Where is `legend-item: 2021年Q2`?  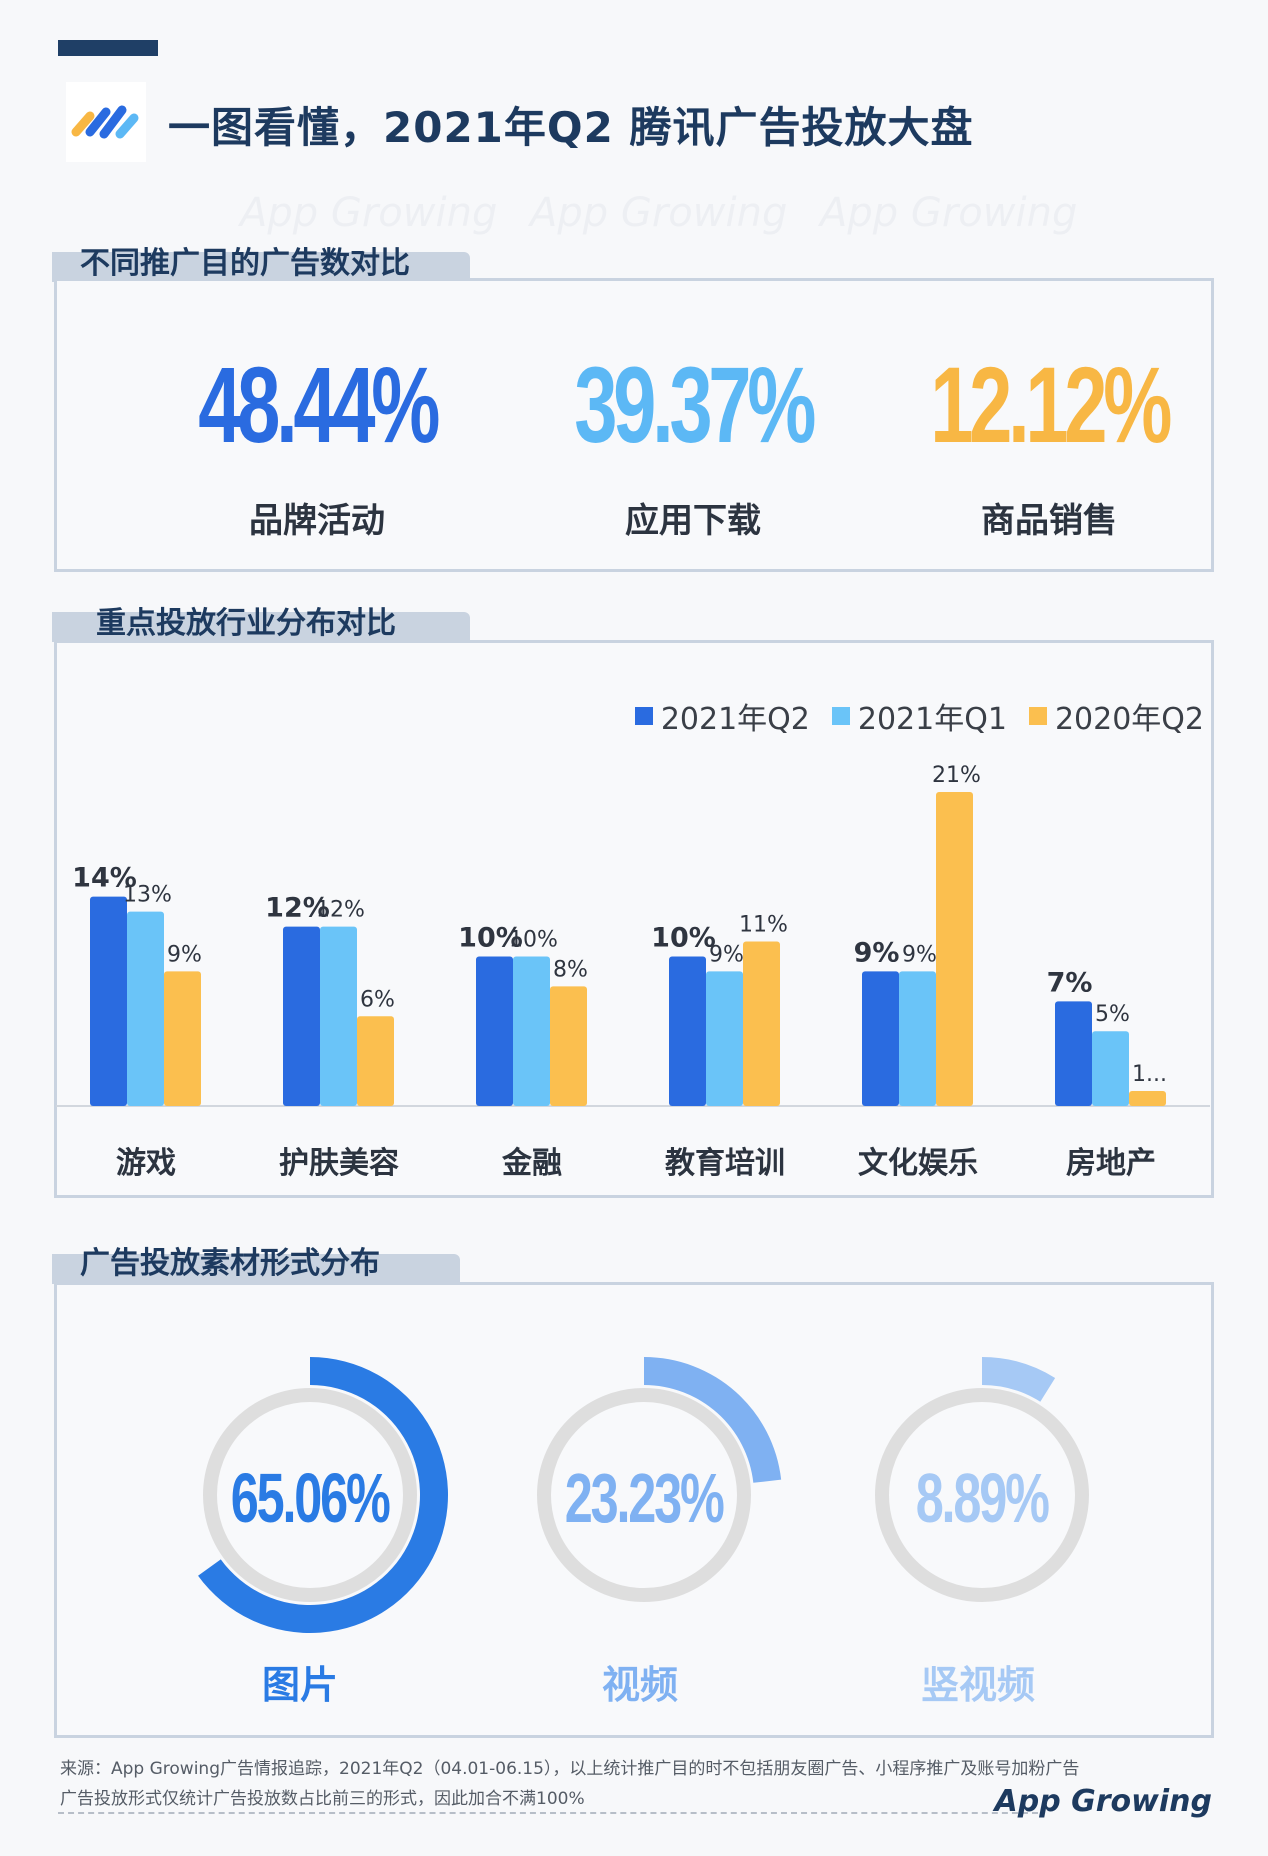 legend-item: 2021年Q2 is located at coordinates (722, 716).